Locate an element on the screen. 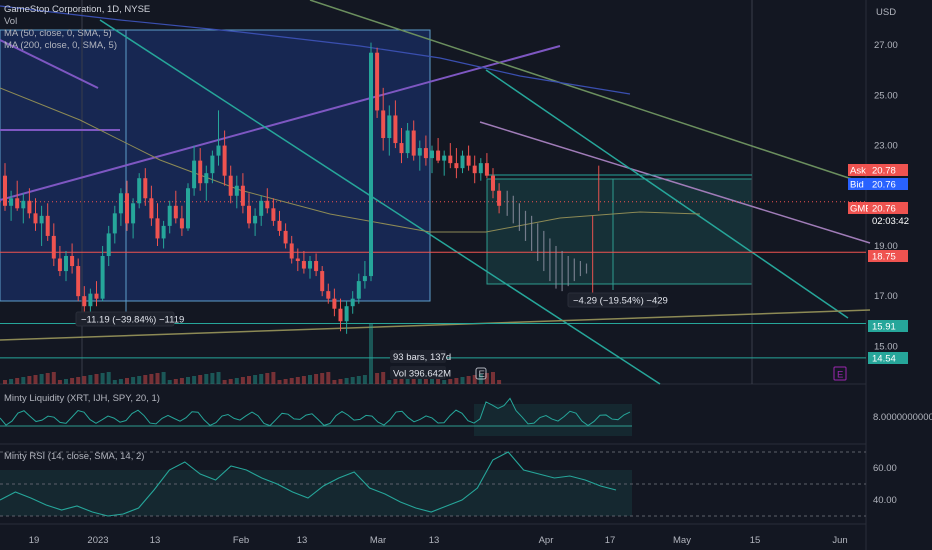  time-axis: 19 2023 13 Feb 13 Mar 13 Apr 17 May 15 Jun is located at coordinates (438, 540).